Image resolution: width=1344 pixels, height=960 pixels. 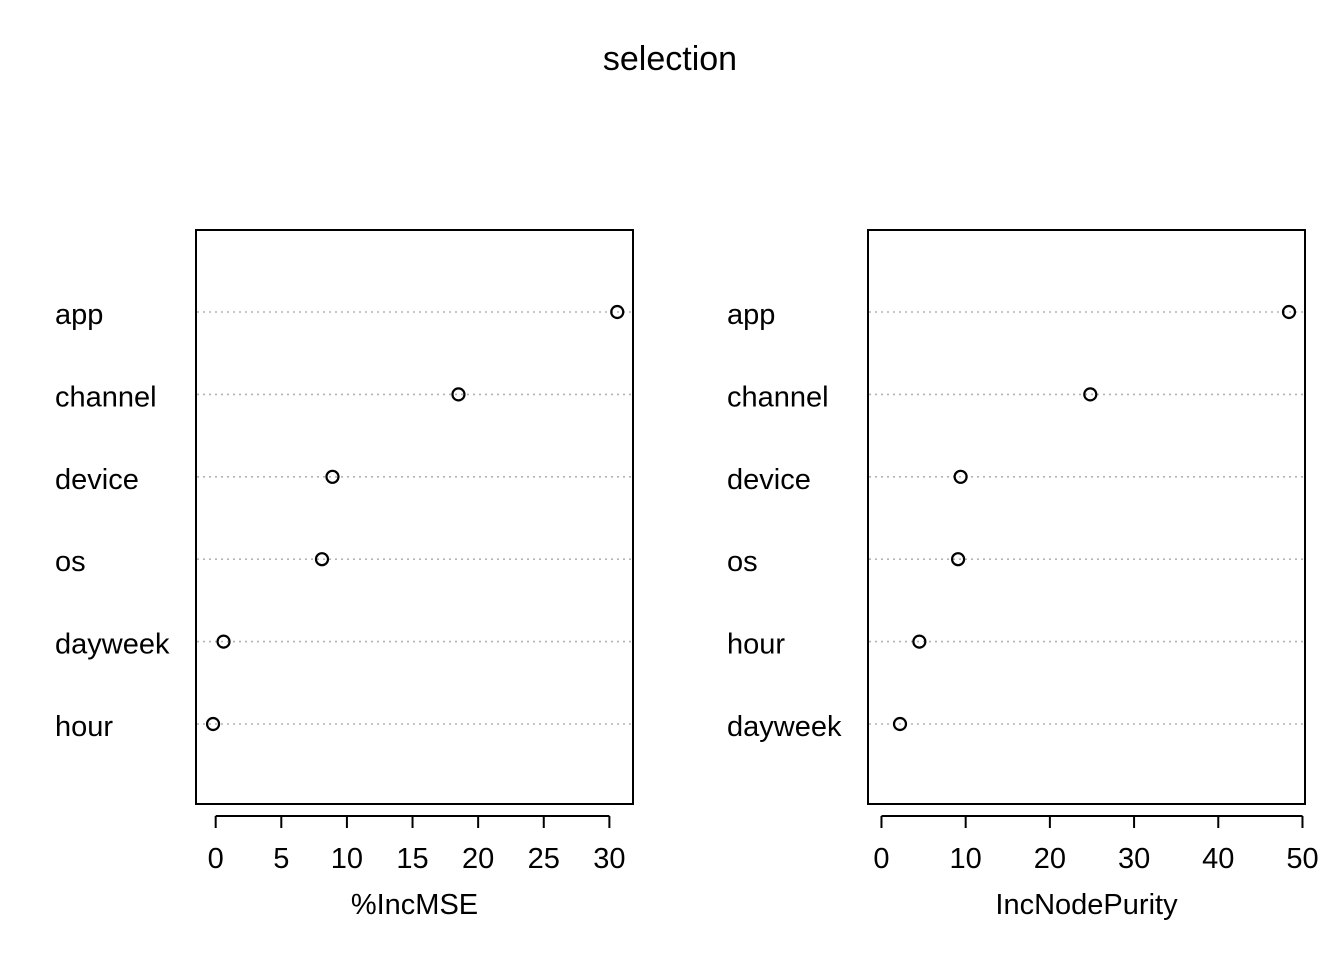 I want to click on x-tick-label: 50, so click(x=1302, y=859).